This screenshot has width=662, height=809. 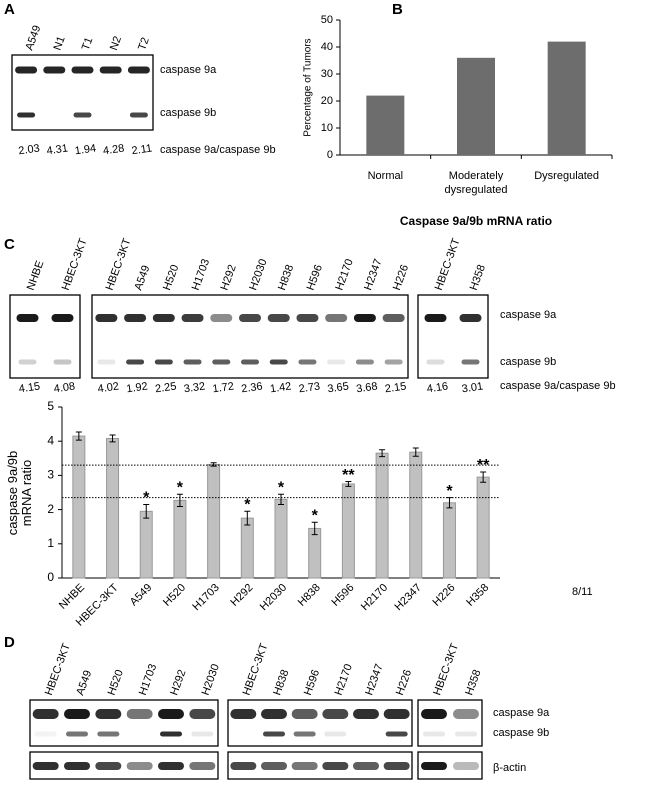 What do you see at coordinates (9, 9) in the screenshot?
I see `panel-letter: A` at bounding box center [9, 9].